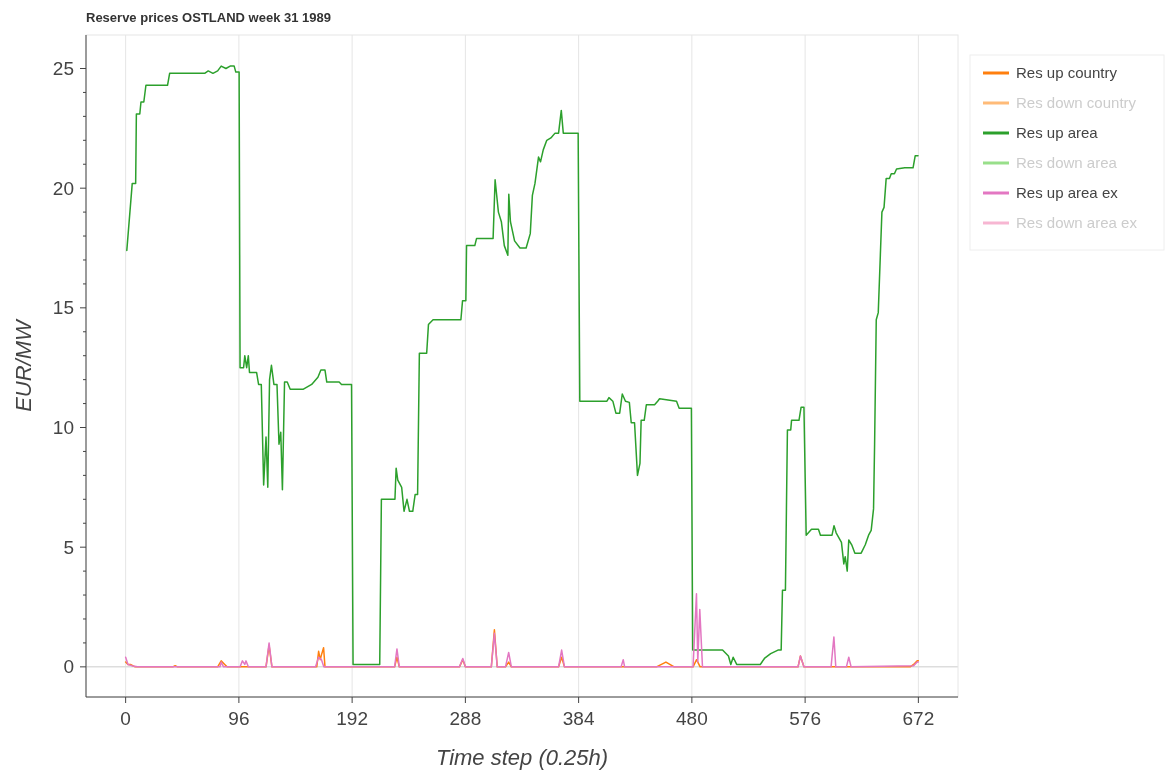 Image resolution: width=1166 pixels, height=778 pixels. What do you see at coordinates (352, 718) in the screenshot?
I see `x-tick-label: 192` at bounding box center [352, 718].